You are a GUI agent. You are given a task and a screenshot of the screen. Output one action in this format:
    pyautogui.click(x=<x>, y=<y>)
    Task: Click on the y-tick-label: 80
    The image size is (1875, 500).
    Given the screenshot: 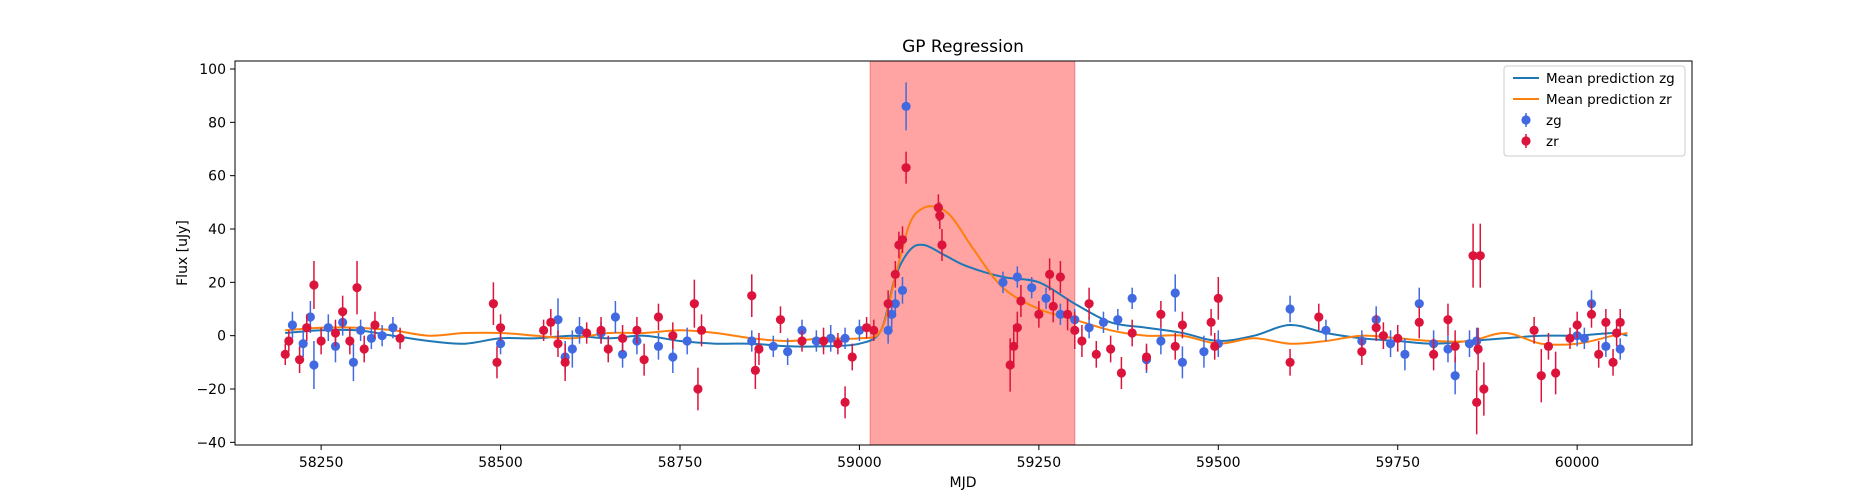 What is the action you would take?
    pyautogui.click(x=217, y=123)
    